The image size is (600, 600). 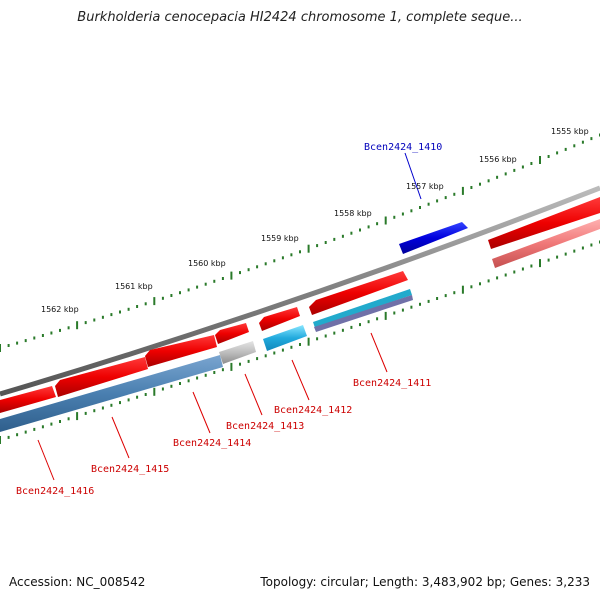 I want to click on tick-label-1558: 1558 kbp, so click(x=353, y=213).